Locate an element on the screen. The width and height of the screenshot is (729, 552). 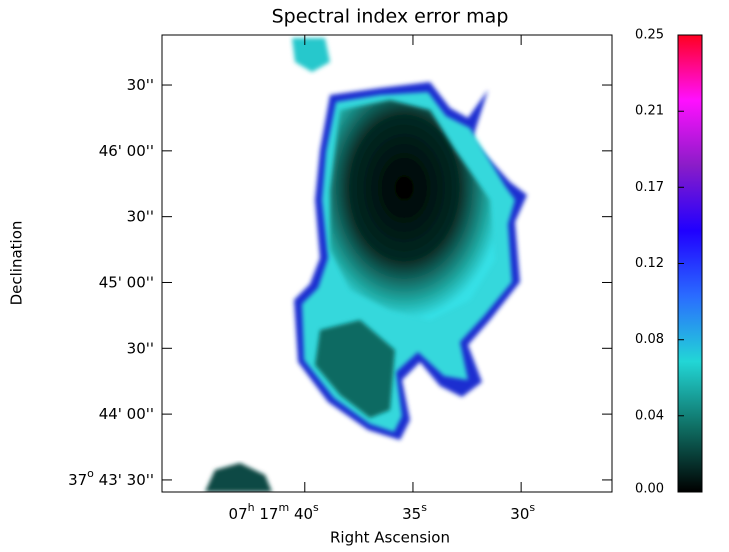
tick-label-part: 45' 00'' is located at coordinates (126, 282).